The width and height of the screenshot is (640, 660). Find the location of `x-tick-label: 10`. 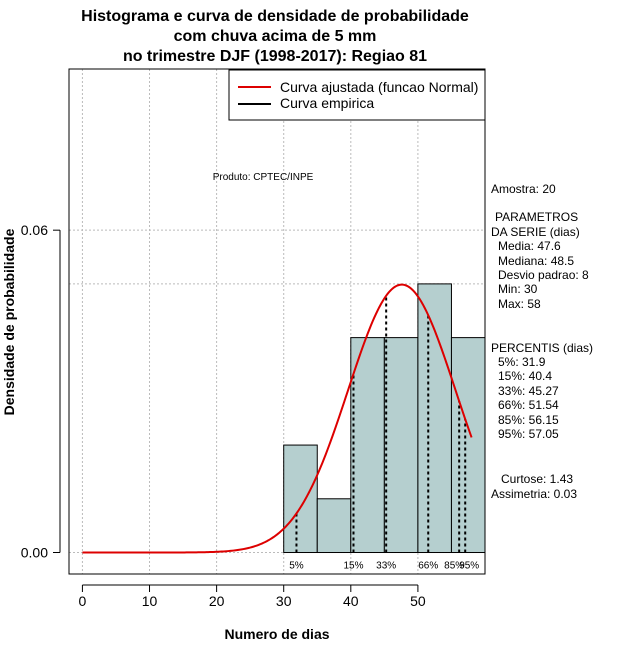

x-tick-label: 10 is located at coordinates (150, 601).